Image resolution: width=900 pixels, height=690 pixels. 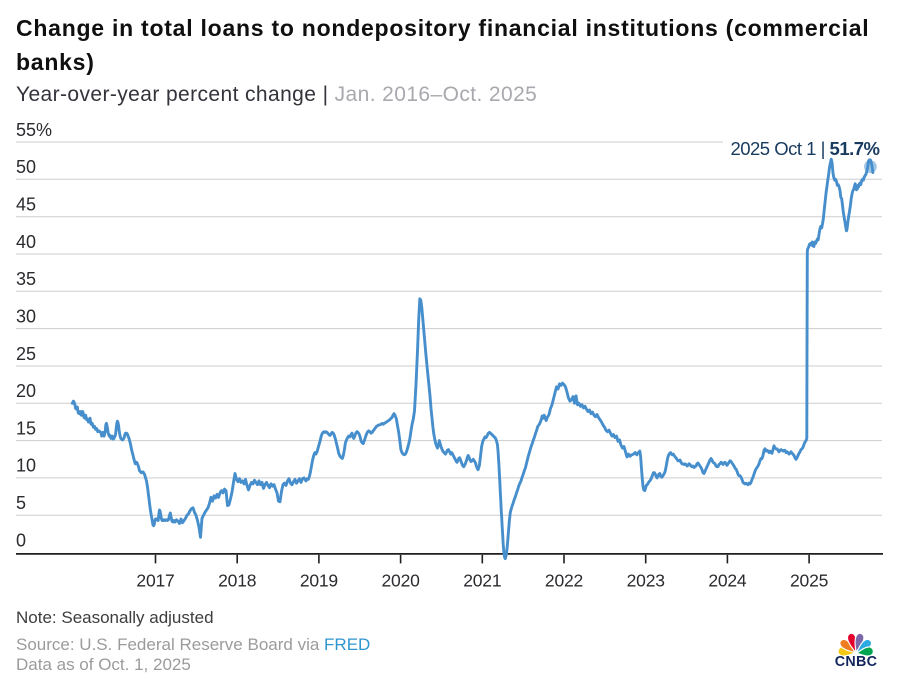 What do you see at coordinates (26, 279) in the screenshot?
I see `svg-text: 35` at bounding box center [26, 279].